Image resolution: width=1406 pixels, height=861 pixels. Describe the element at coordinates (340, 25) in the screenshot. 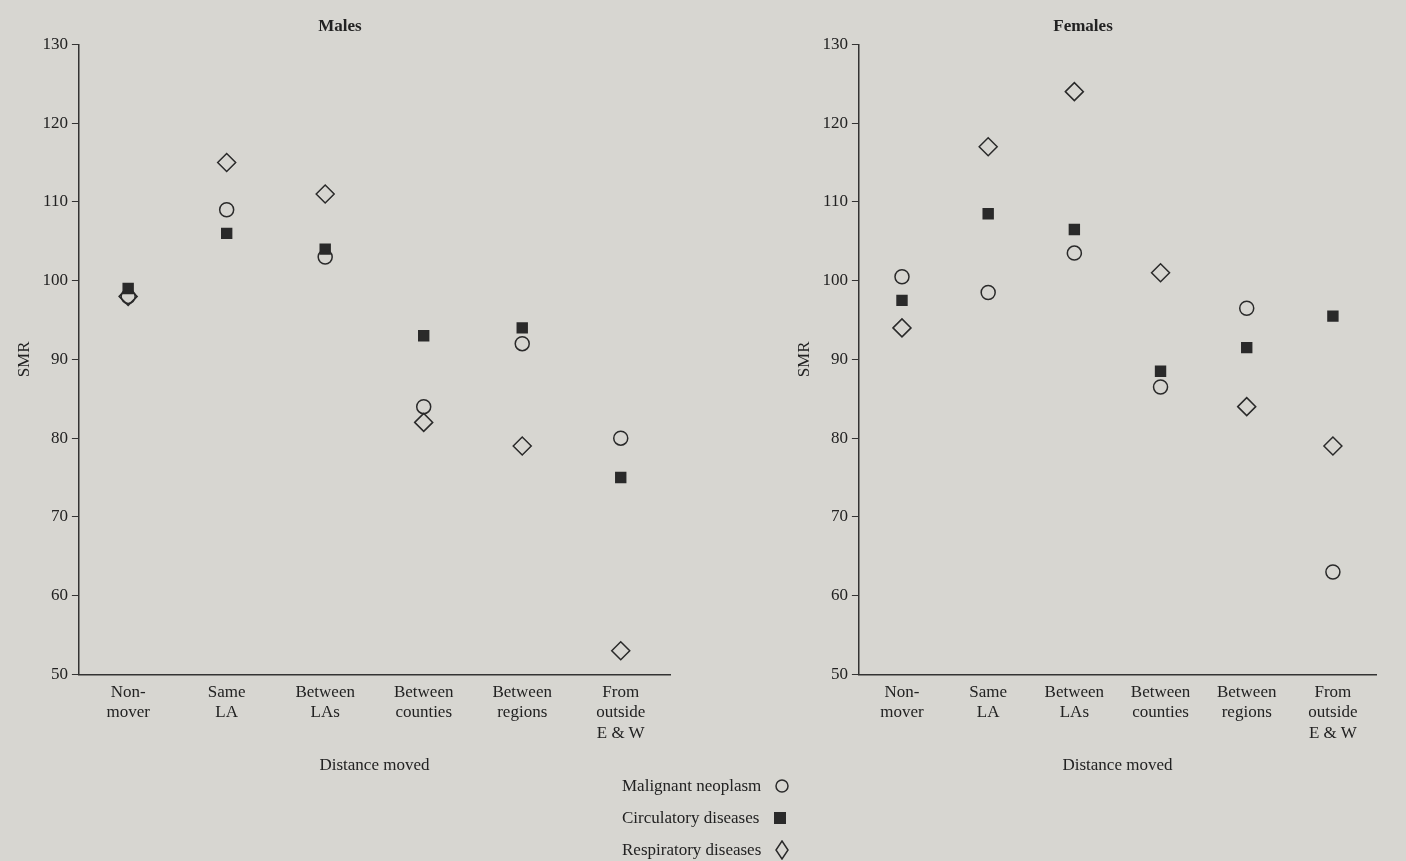

I see `chart-title: Males` at that location.